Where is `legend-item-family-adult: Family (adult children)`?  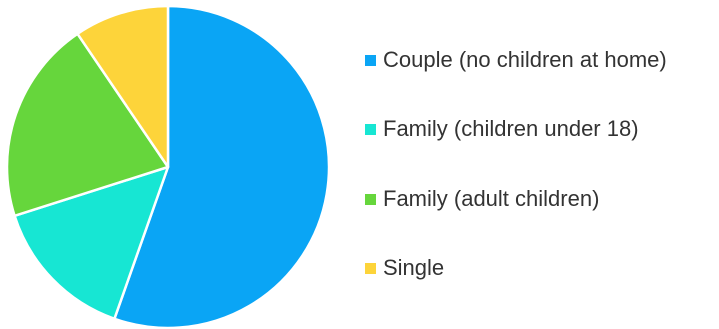 legend-item-family-adult: Family (adult children) is located at coordinates (482, 199).